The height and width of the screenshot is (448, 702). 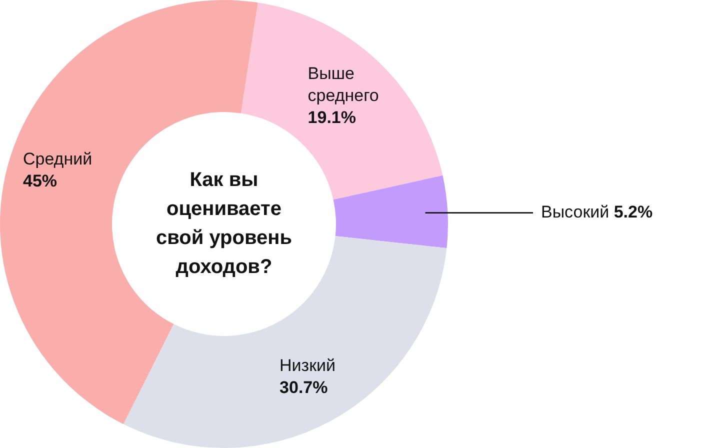 I want to click on data-label: 5.2%, so click(x=633, y=212).